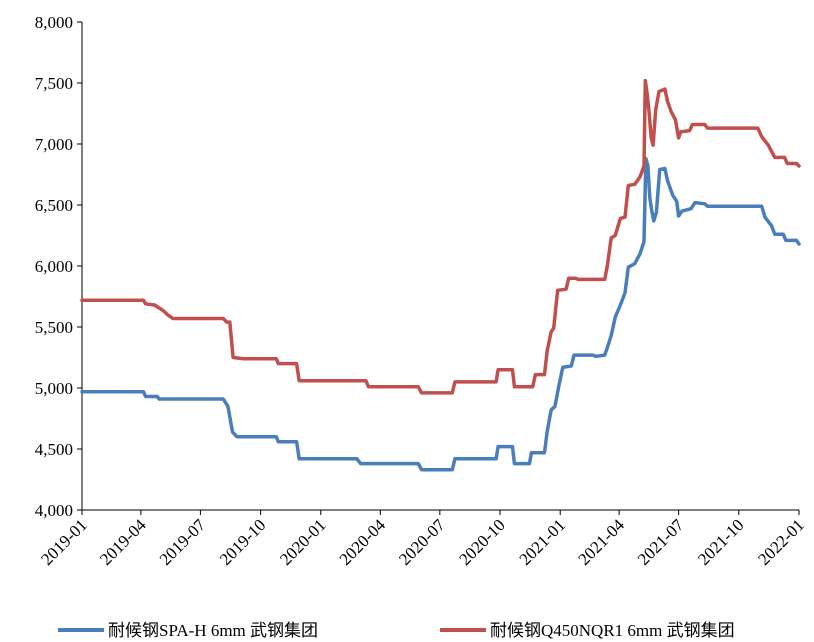  Describe the element at coordinates (54, 388) in the screenshot. I see `y-tick-label: 5,000` at that location.